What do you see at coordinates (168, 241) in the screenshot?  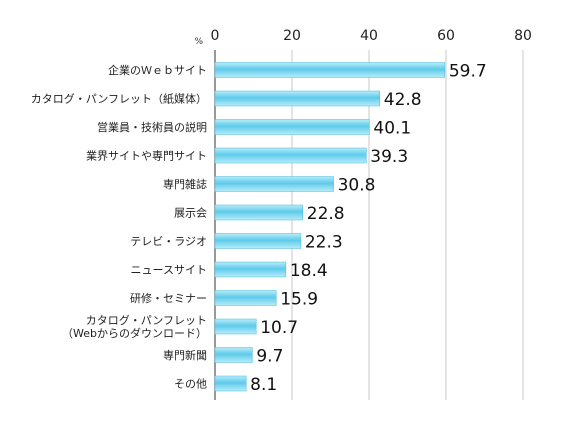 I see `category-label: テレビ・ラジオ` at bounding box center [168, 241].